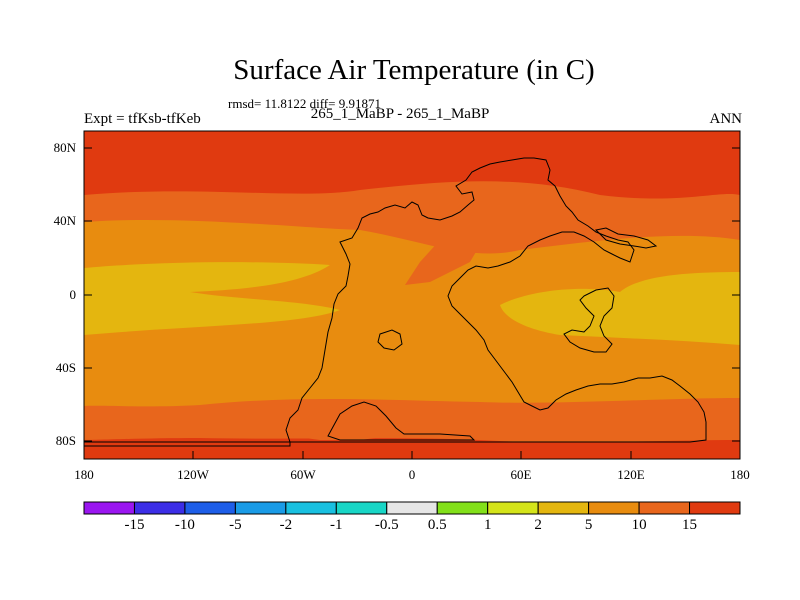 This screenshot has width=800, height=600. What do you see at coordinates (639, 525) in the screenshot?
I see `colorbar-label: 10` at bounding box center [639, 525].